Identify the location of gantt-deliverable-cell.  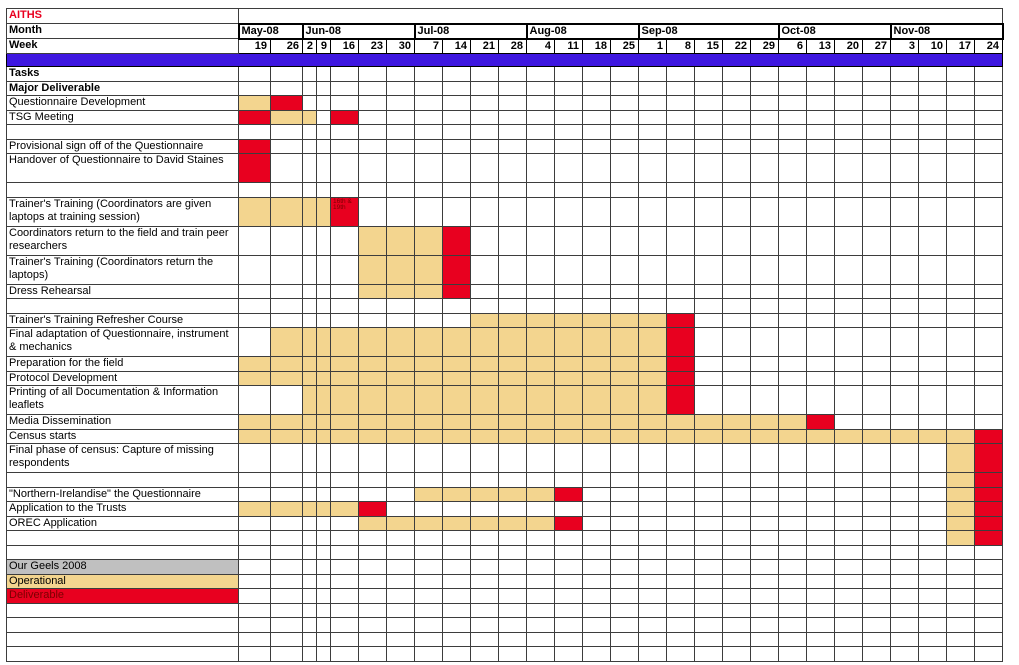
(456, 269).